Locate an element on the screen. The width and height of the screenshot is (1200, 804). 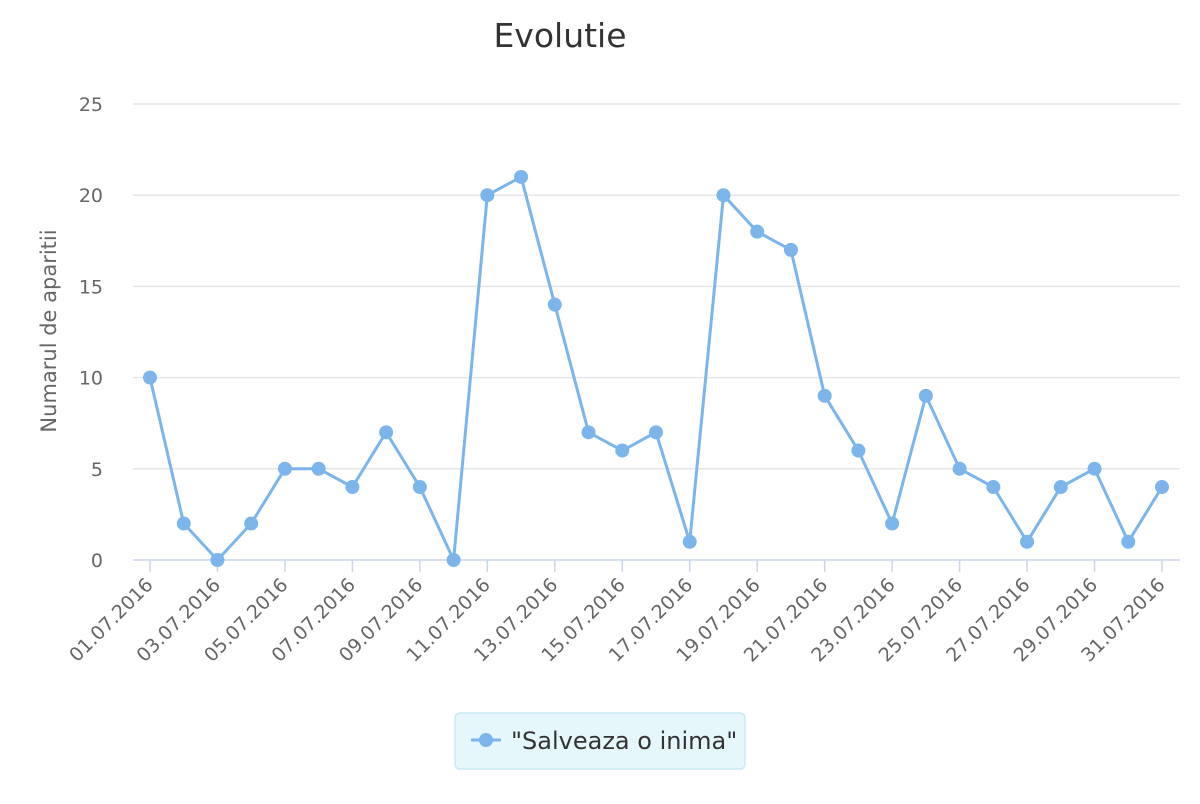
legend-series-marker is located at coordinates (486, 740).